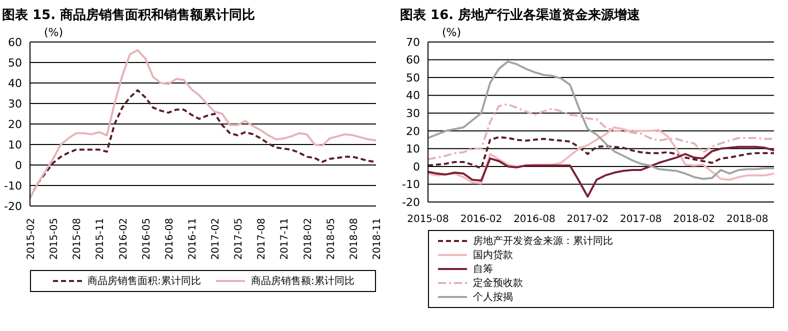  What do you see at coordinates (377, 239) in the screenshot?
I see `x-tick-label: 2018-11` at bounding box center [377, 239].